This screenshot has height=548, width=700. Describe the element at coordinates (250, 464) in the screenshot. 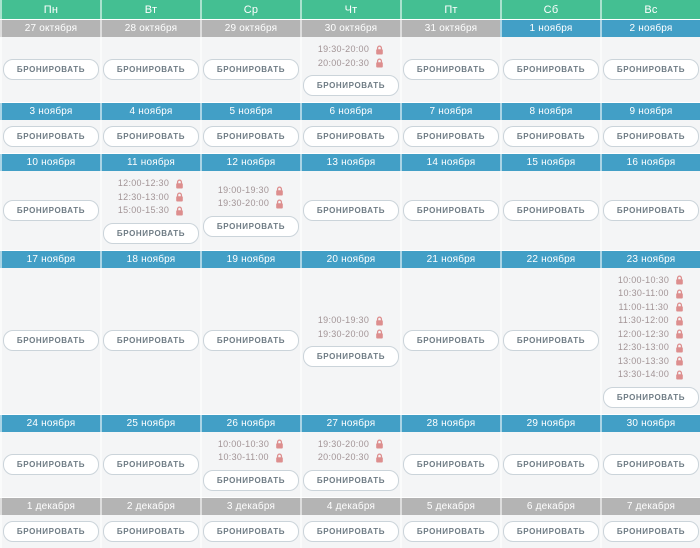

I see `day-cell: 10:00-10:30 10:30-11:00 БРОНИРОВАТЬ` at that location.